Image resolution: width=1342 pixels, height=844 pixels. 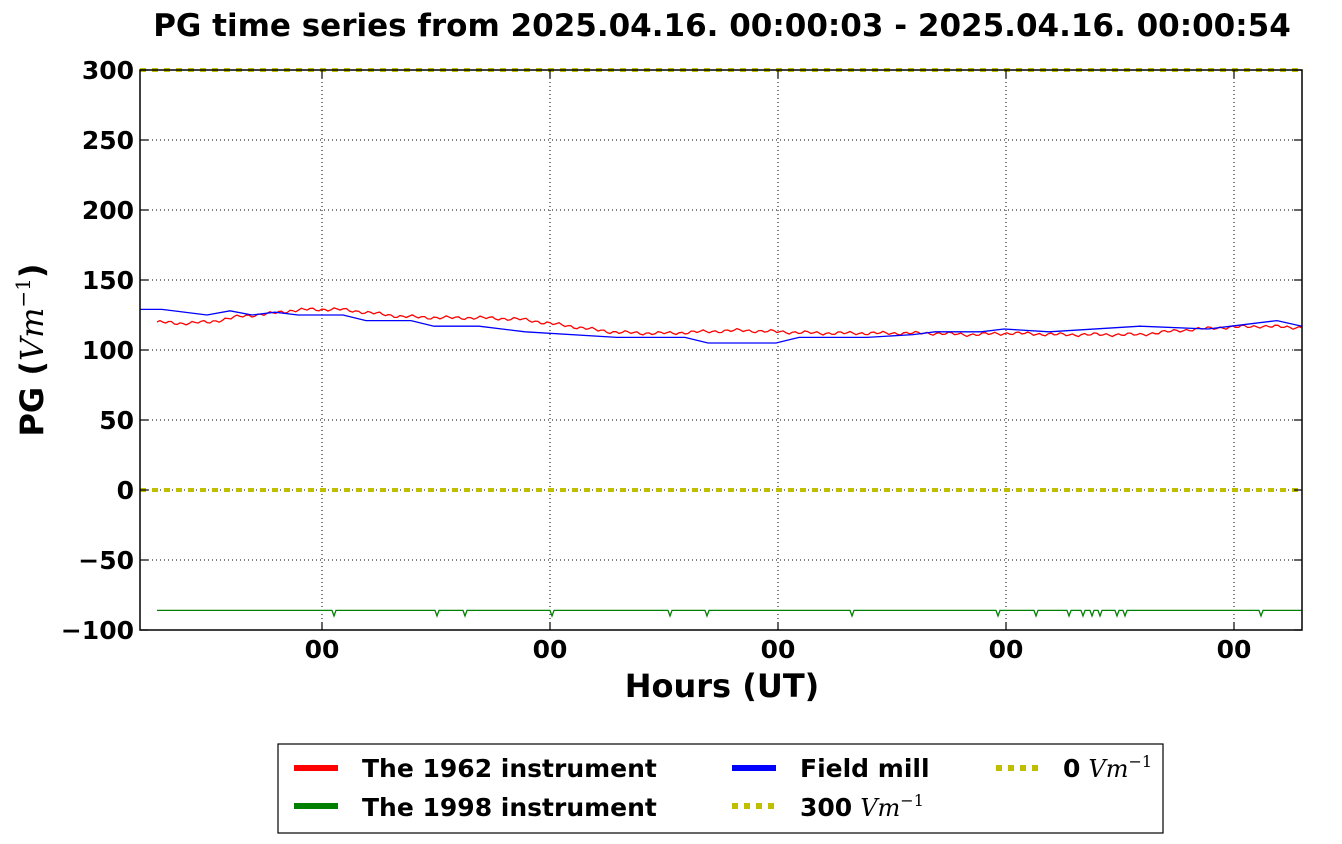 What do you see at coordinates (116, 420) in the screenshot?
I see `y-tick-label: 50` at bounding box center [116, 420].